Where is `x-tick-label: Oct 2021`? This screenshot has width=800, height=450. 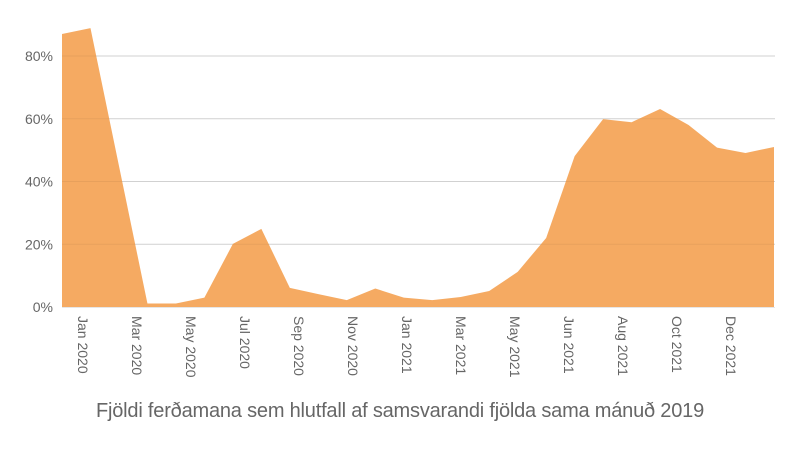 x-tick-label: Oct 2021 is located at coordinates (677, 344).